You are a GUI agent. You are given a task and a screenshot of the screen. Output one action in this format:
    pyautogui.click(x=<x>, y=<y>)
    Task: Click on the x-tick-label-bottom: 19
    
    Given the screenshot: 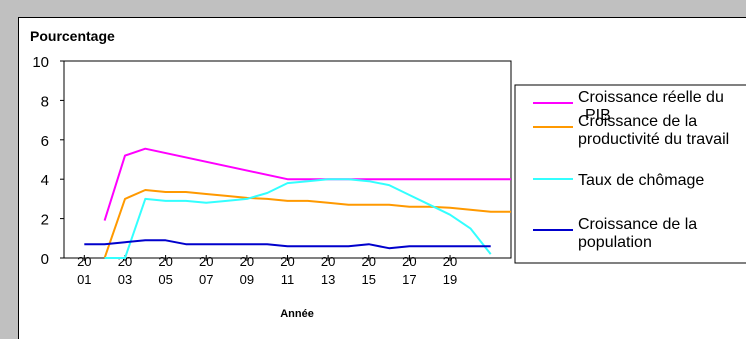 What is the action you would take?
    pyautogui.click(x=450, y=279)
    